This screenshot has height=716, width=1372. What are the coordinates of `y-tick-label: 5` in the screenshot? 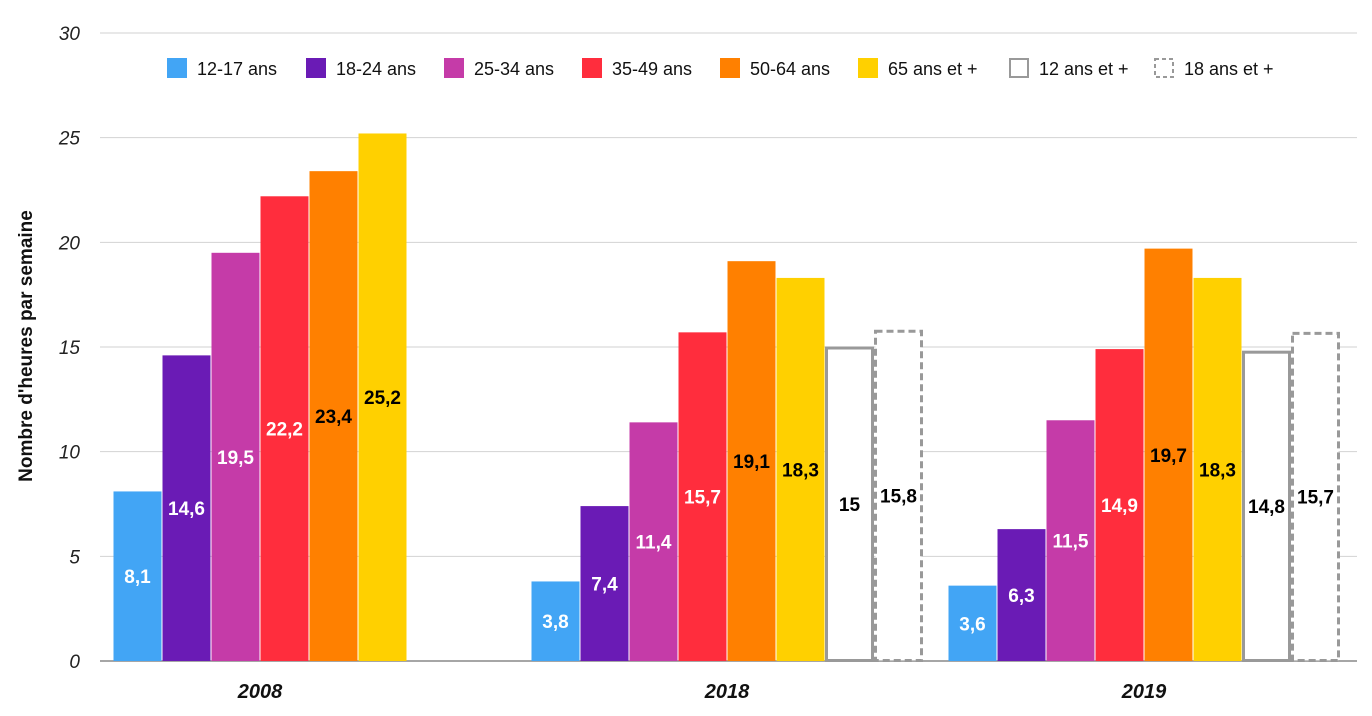 It's located at (74, 557).